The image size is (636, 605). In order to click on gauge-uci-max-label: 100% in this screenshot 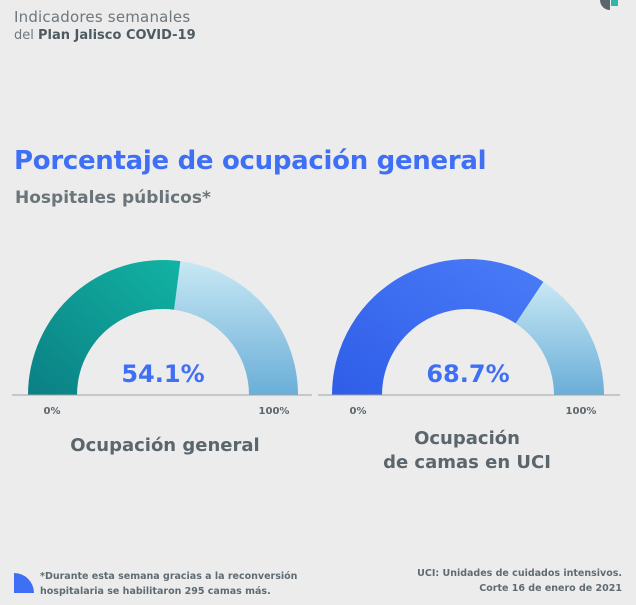, I will do `click(581, 411)`.